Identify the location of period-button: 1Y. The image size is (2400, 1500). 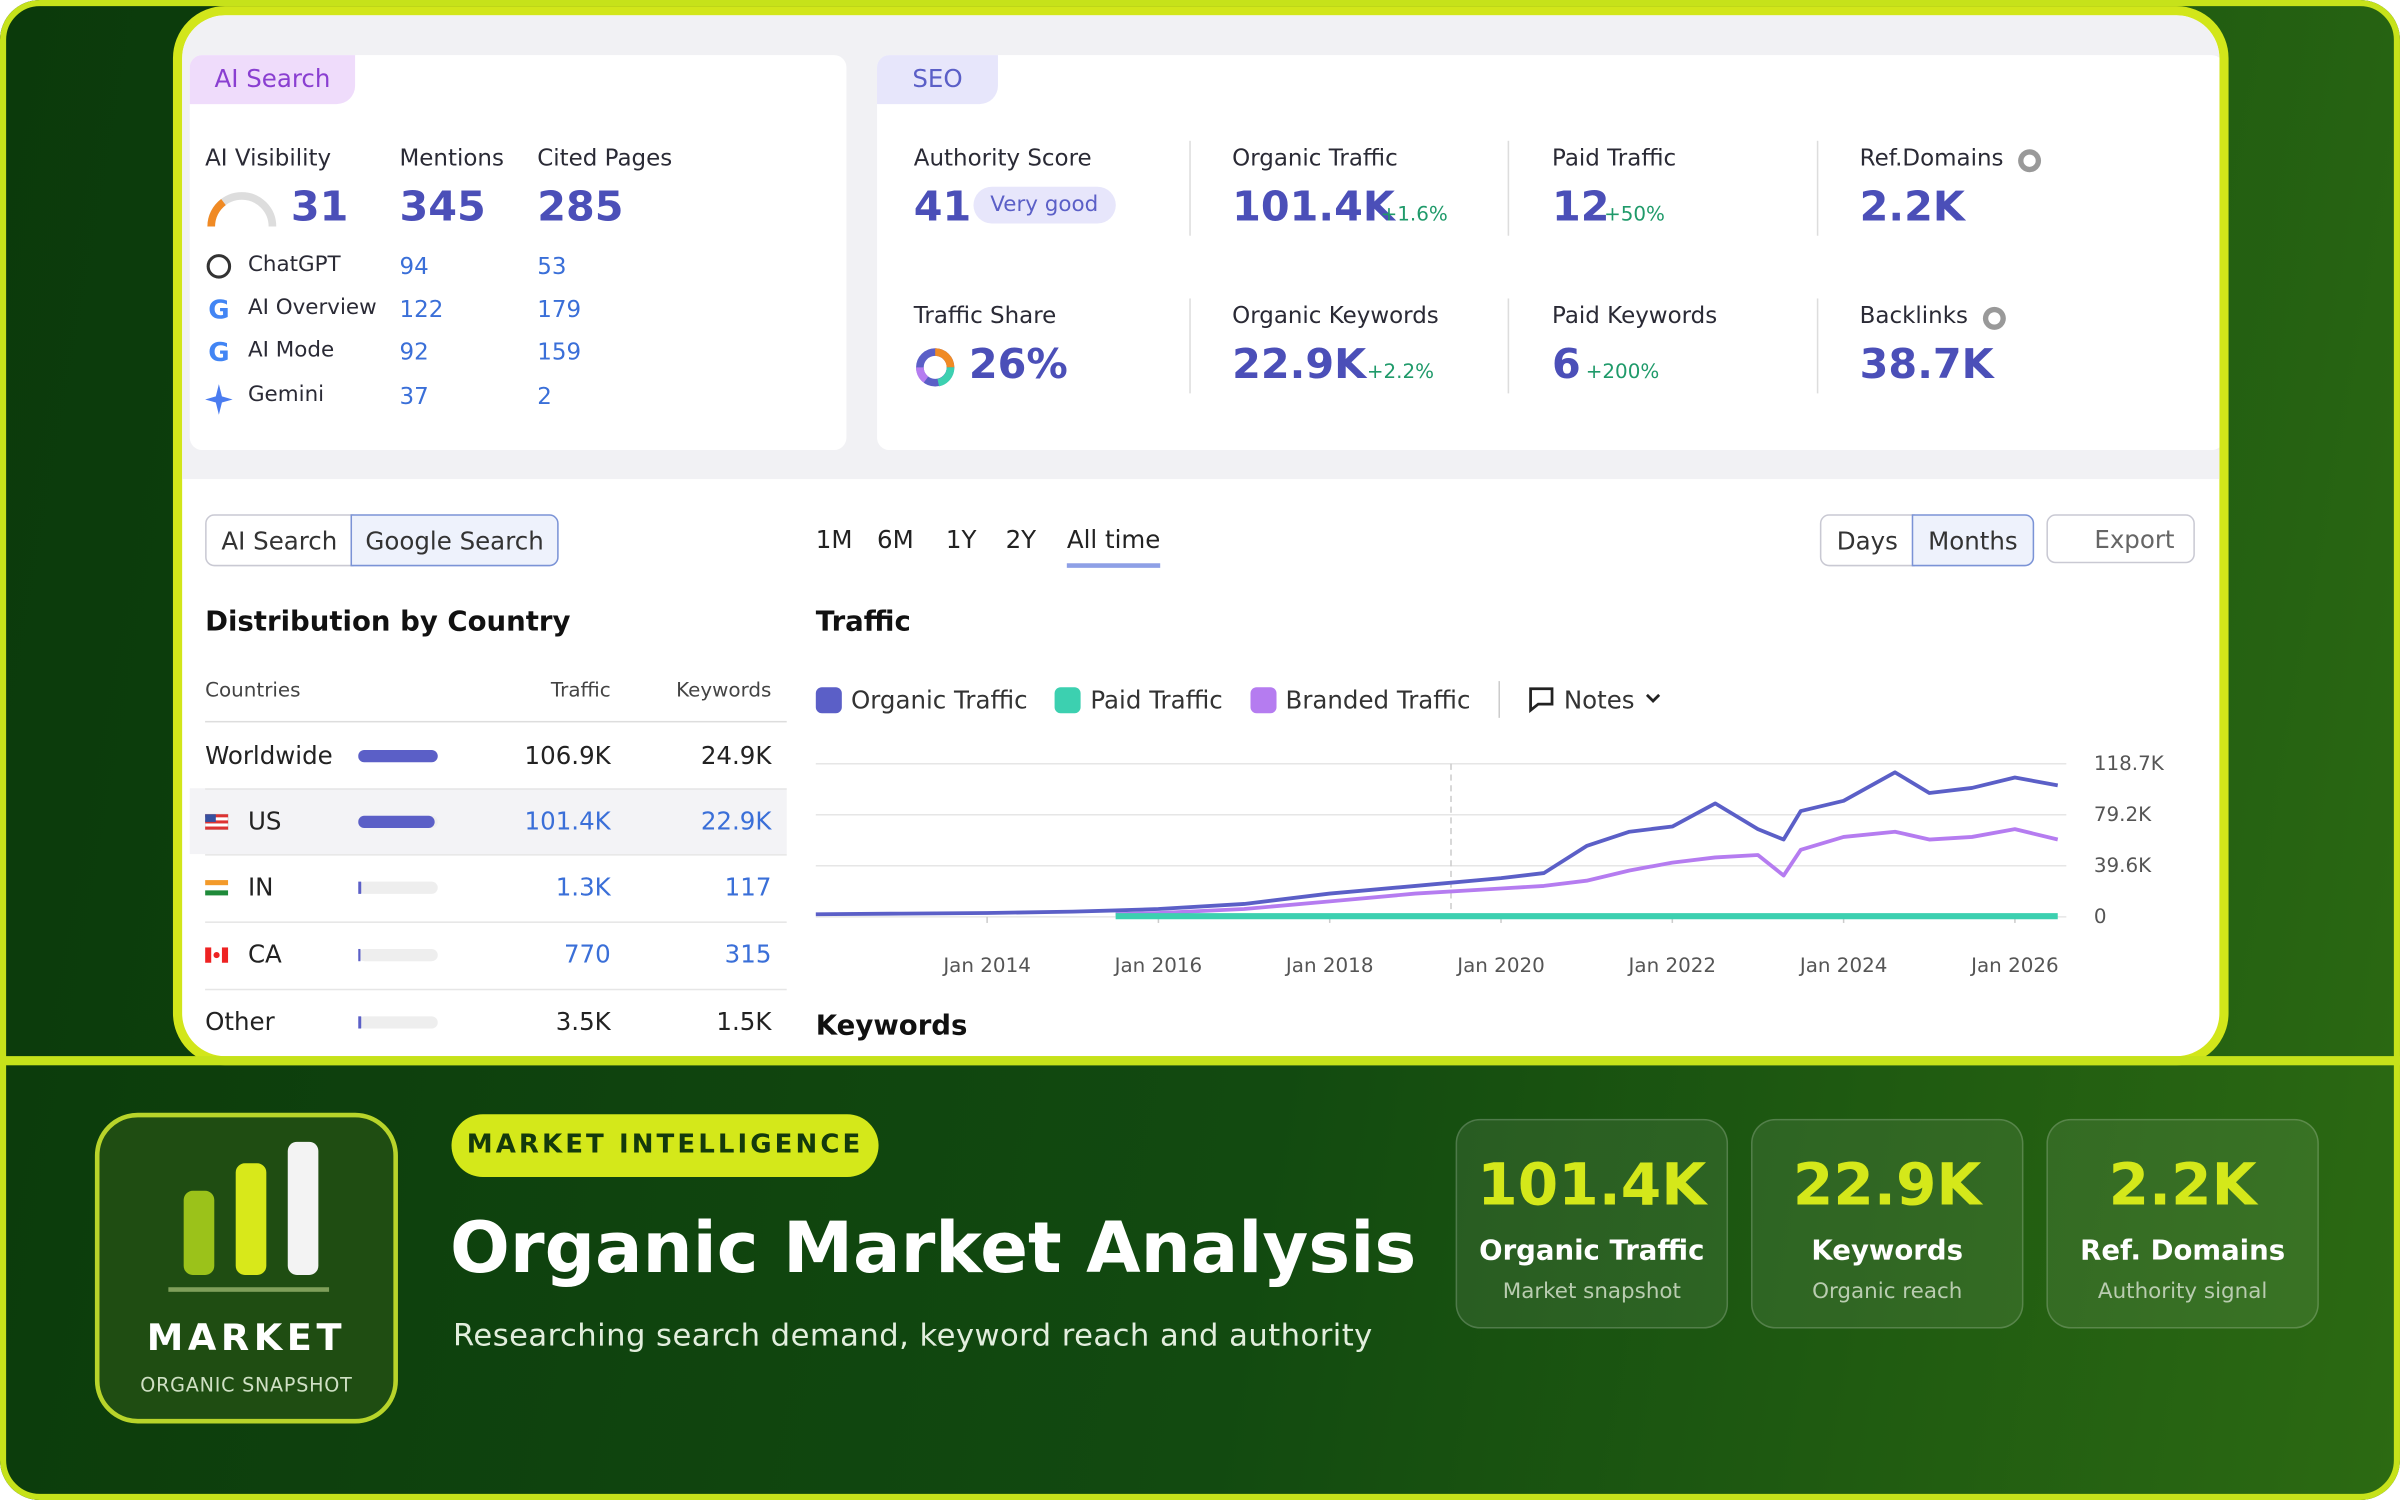
(961, 539).